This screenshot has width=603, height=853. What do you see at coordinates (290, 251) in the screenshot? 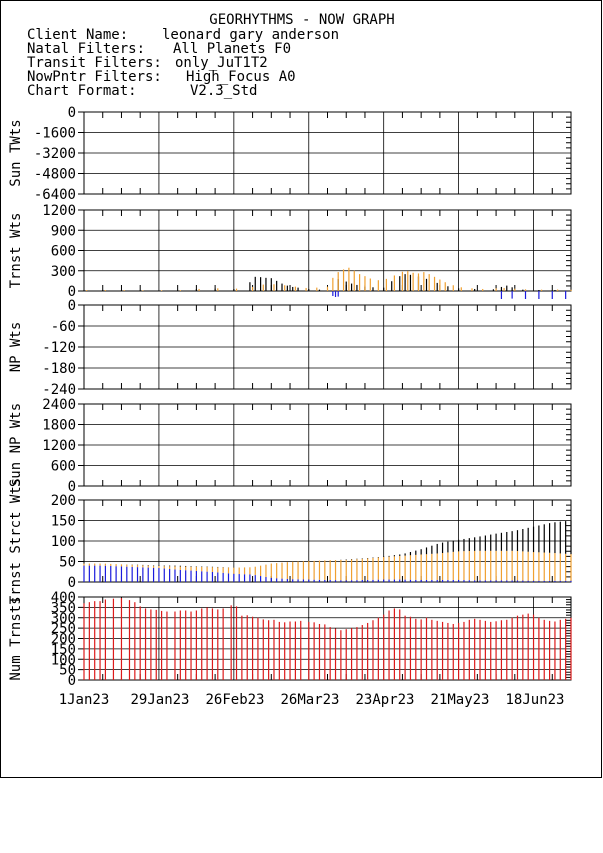
I see `panel-trnst-wts: 1200 900 600 300 0 Trnst Wts` at bounding box center [290, 251].